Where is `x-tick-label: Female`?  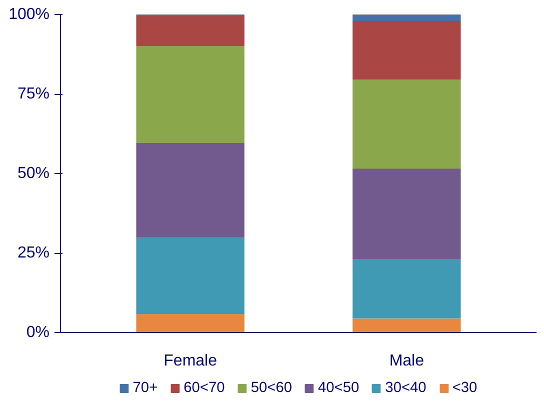
x-tick-label: Female is located at coordinates (191, 361).